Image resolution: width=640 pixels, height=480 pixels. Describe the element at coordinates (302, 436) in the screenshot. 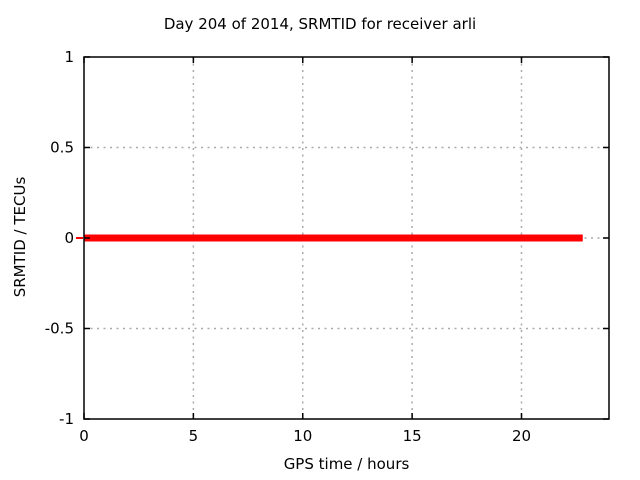

I see `x-tick-label: 10` at that location.